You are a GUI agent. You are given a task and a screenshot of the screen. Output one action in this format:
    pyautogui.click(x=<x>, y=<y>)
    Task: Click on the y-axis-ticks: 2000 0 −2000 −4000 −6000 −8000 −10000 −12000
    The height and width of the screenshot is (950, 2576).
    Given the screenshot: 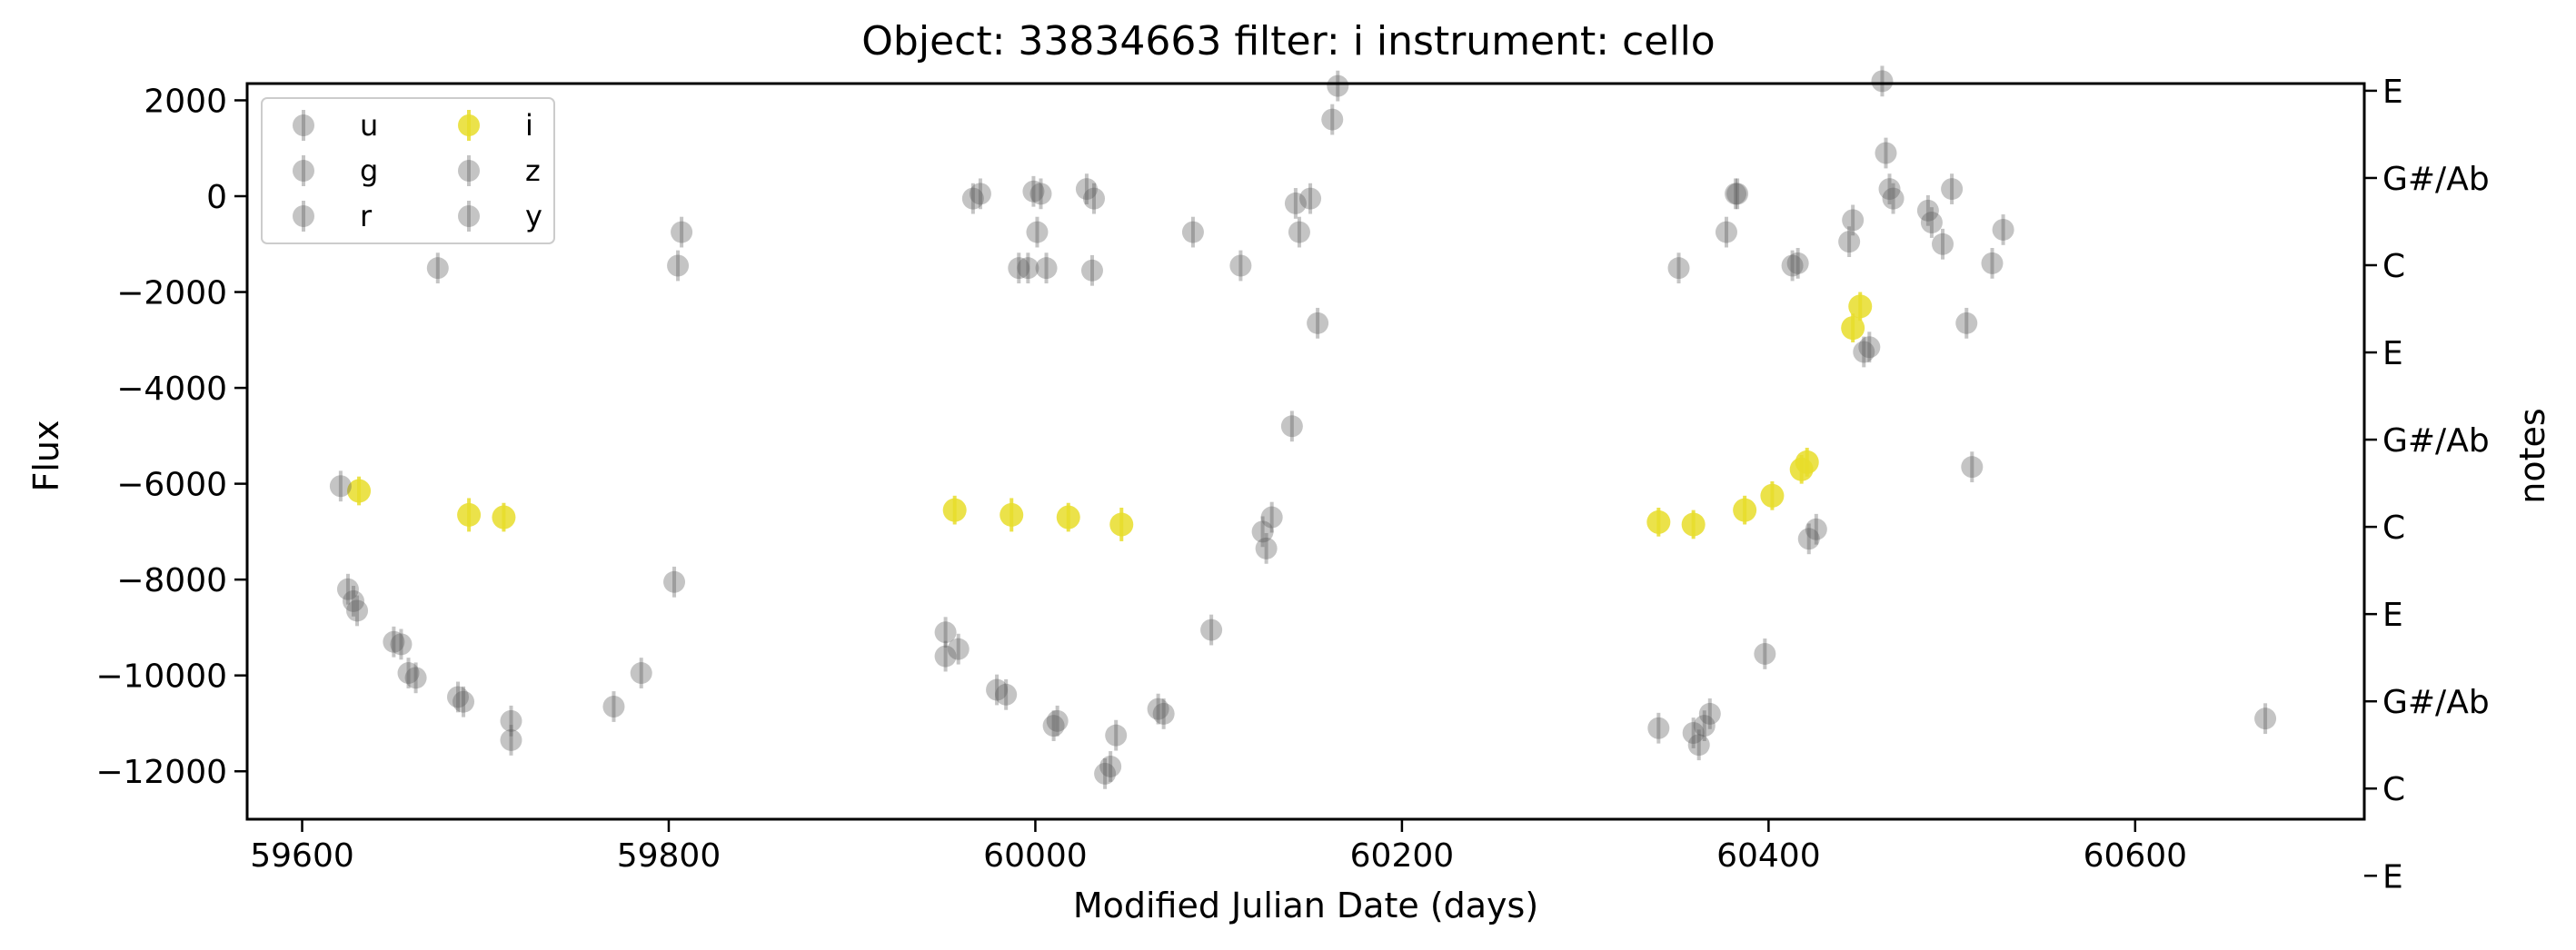 What is the action you would take?
    pyautogui.click(x=171, y=437)
    